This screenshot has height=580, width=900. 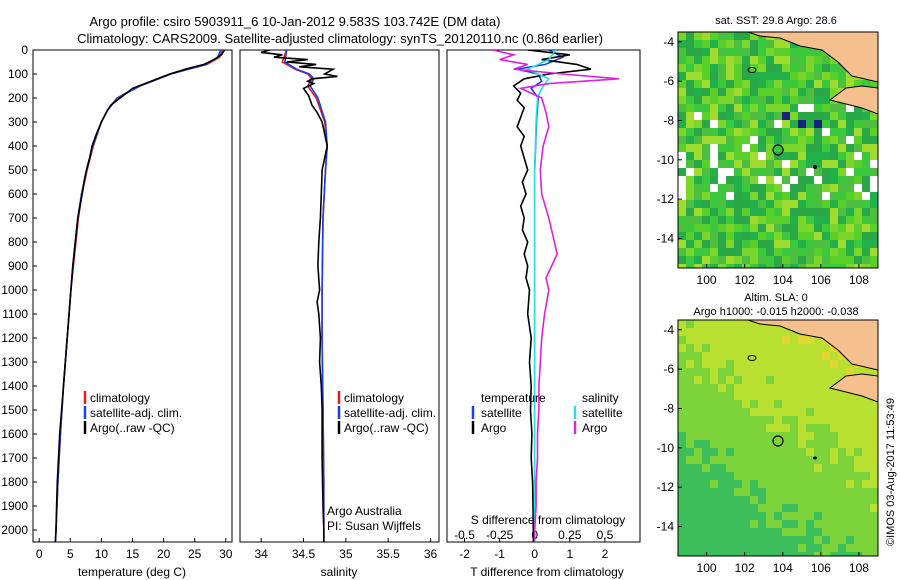 I want to click on series-satellite-adj-clim, so click(x=306, y=296).